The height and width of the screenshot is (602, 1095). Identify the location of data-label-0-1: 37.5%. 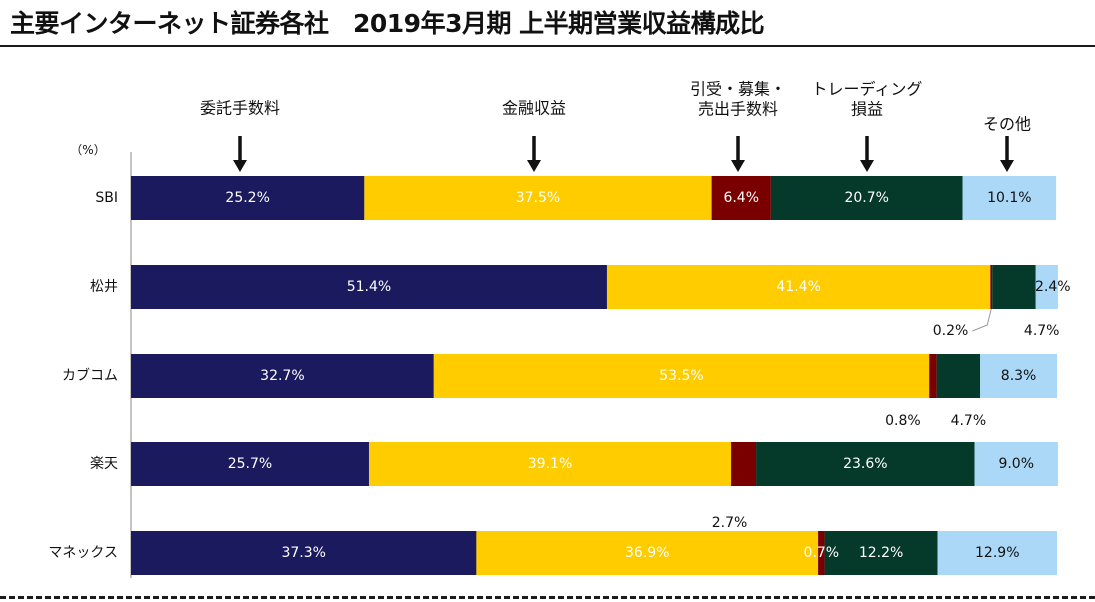
(538, 198).